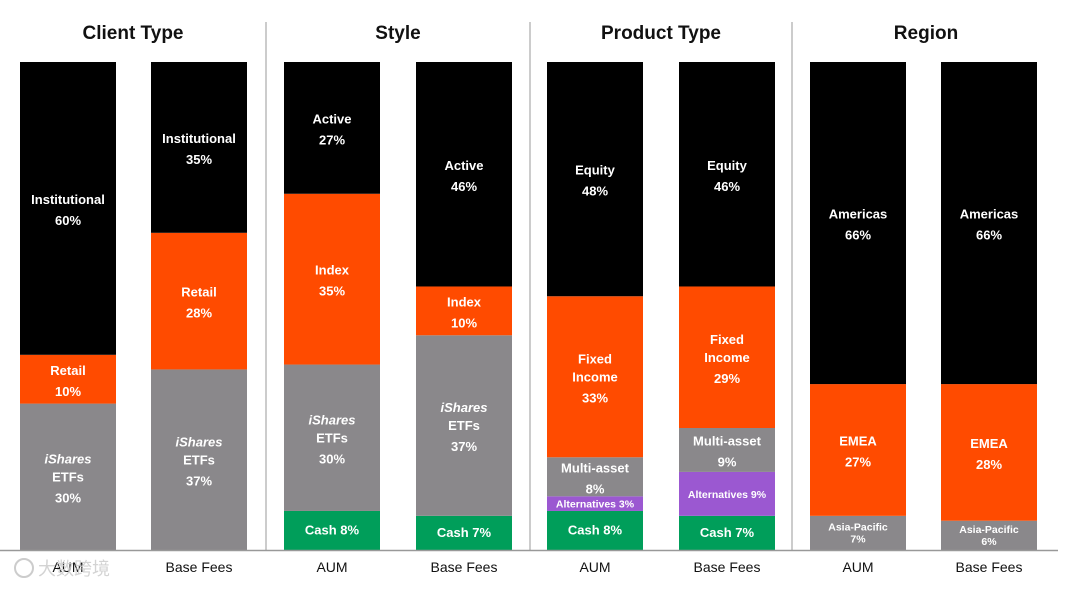 This screenshot has width=1080, height=589. I want to click on segment-label-product-type-base-fees-fixed-income-line-1: Fixed, so click(727, 339).